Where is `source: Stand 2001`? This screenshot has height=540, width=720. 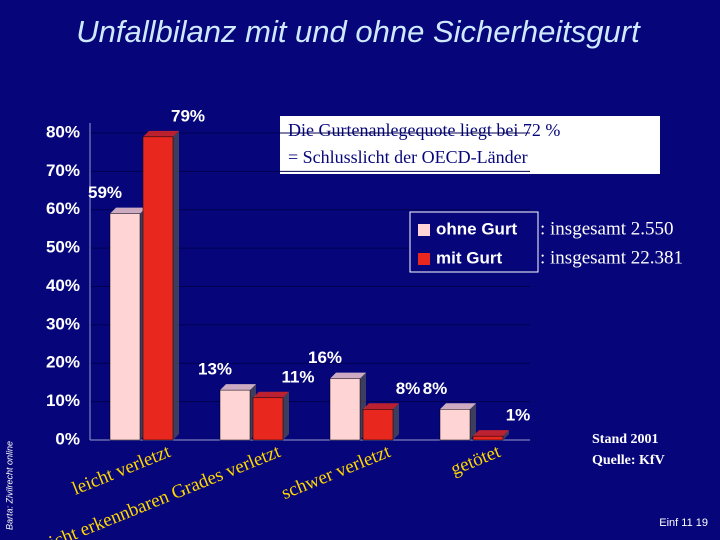
source: Stand 2001 is located at coordinates (625, 439).